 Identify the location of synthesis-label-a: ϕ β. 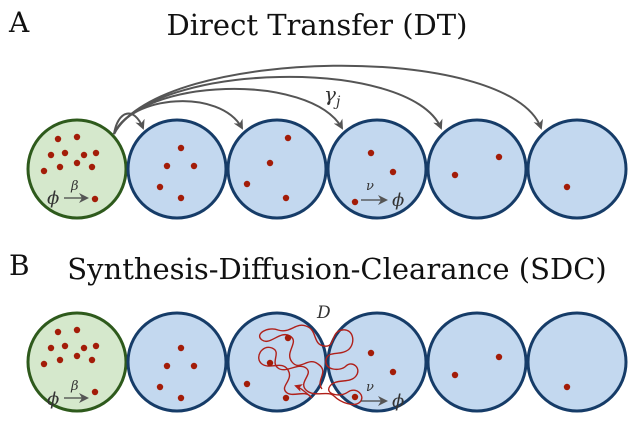
(68, 194).